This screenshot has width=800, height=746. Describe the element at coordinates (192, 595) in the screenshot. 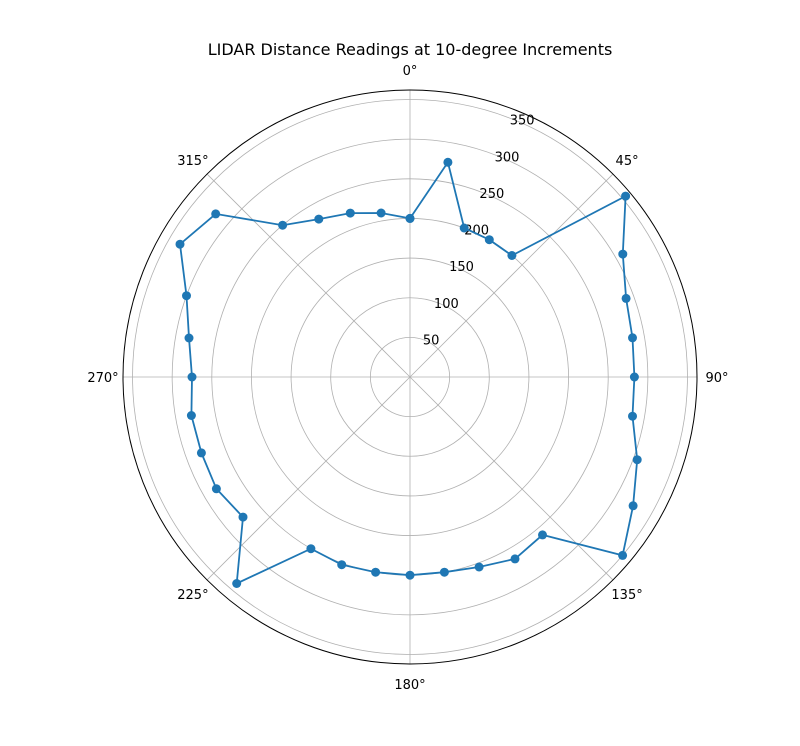

I see `theta-tick-label: 225°` at that location.